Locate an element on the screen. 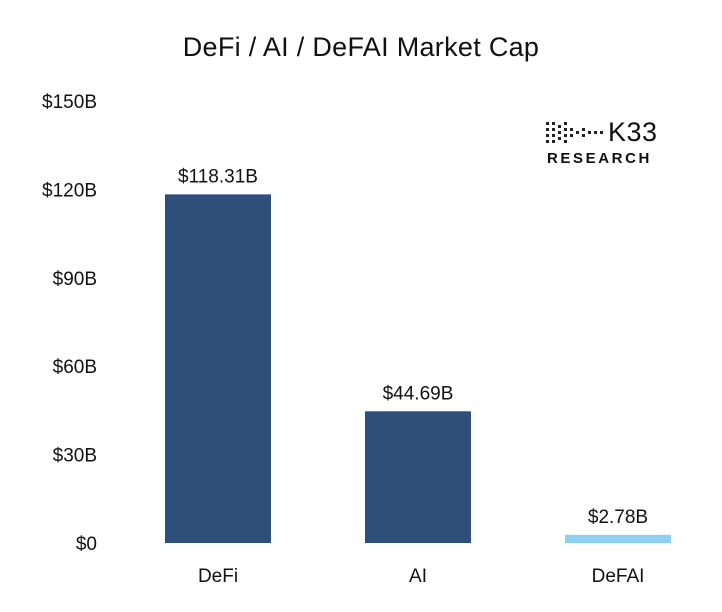 This screenshot has height=612, width=722. y-tick-label: $150B is located at coordinates (69, 102).